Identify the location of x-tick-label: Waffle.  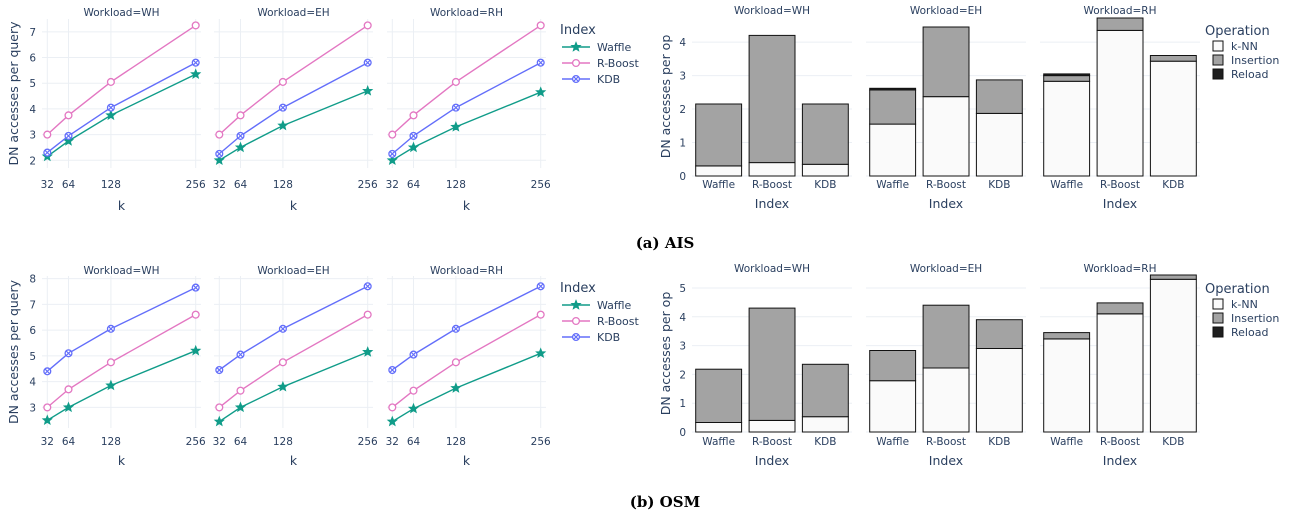
(718, 185).